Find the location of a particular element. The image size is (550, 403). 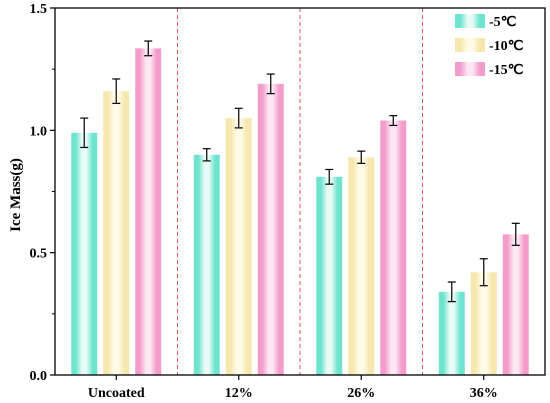

x-tick-label: 36% is located at coordinates (484, 393).